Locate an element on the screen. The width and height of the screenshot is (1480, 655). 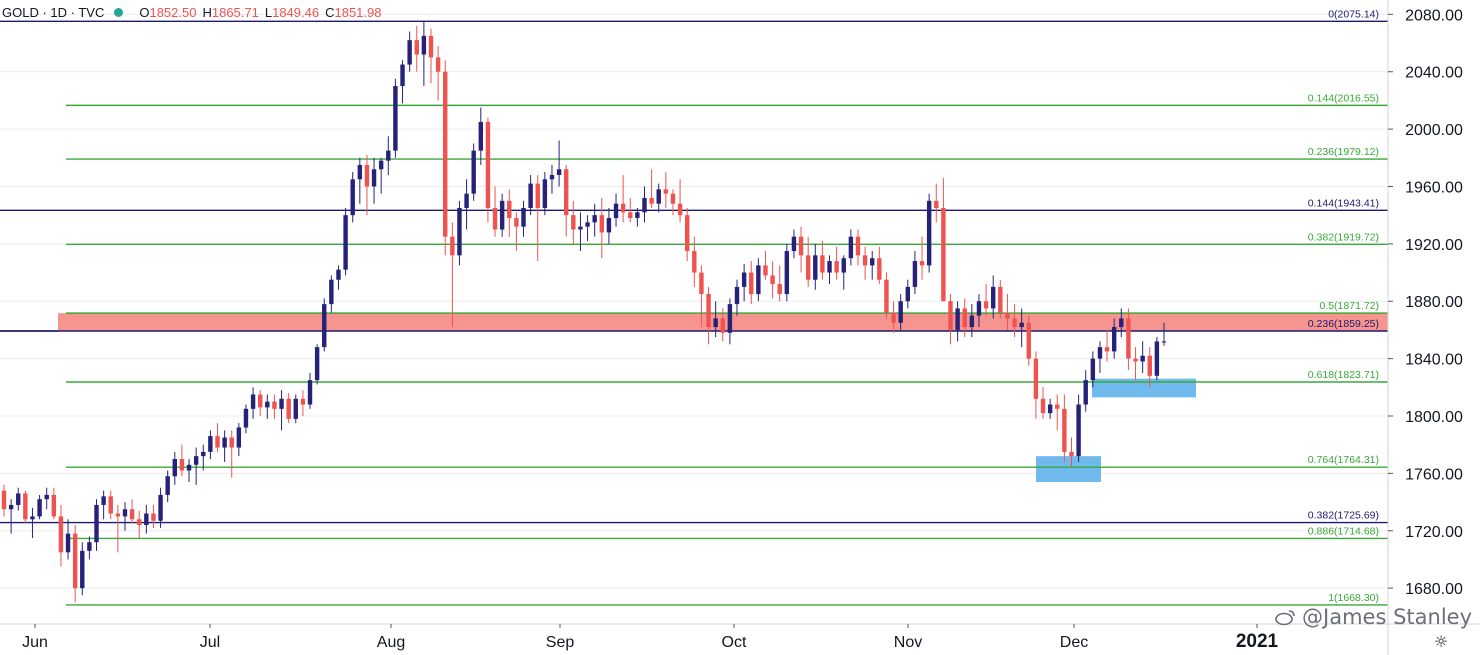
symbol-label: GOLD · 1D · TVC is located at coordinates (53, 12).